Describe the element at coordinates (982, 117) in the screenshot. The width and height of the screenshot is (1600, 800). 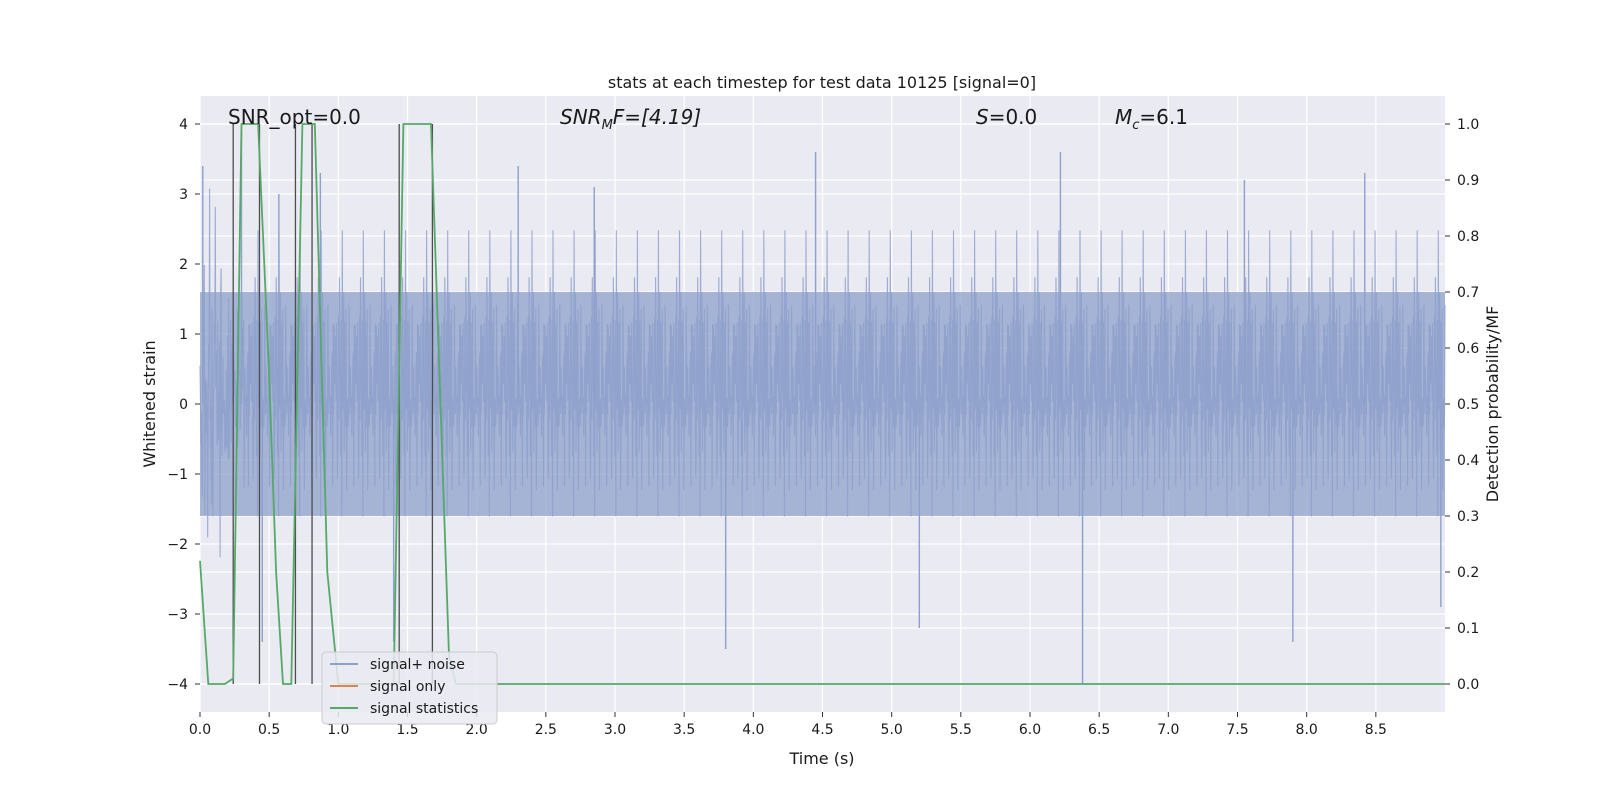
I see `s-symbol: S` at that location.